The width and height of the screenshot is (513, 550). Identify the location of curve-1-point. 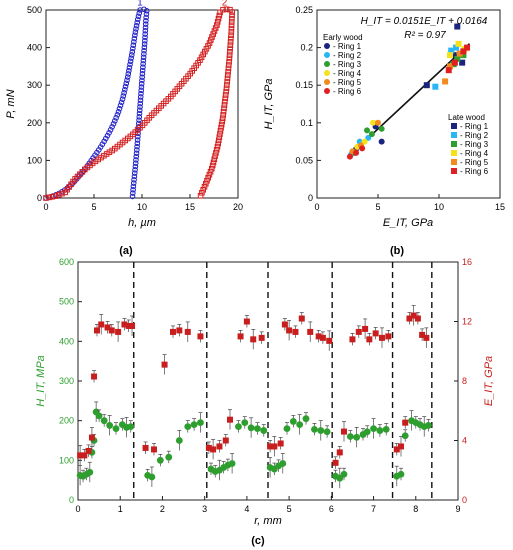
(125, 86).